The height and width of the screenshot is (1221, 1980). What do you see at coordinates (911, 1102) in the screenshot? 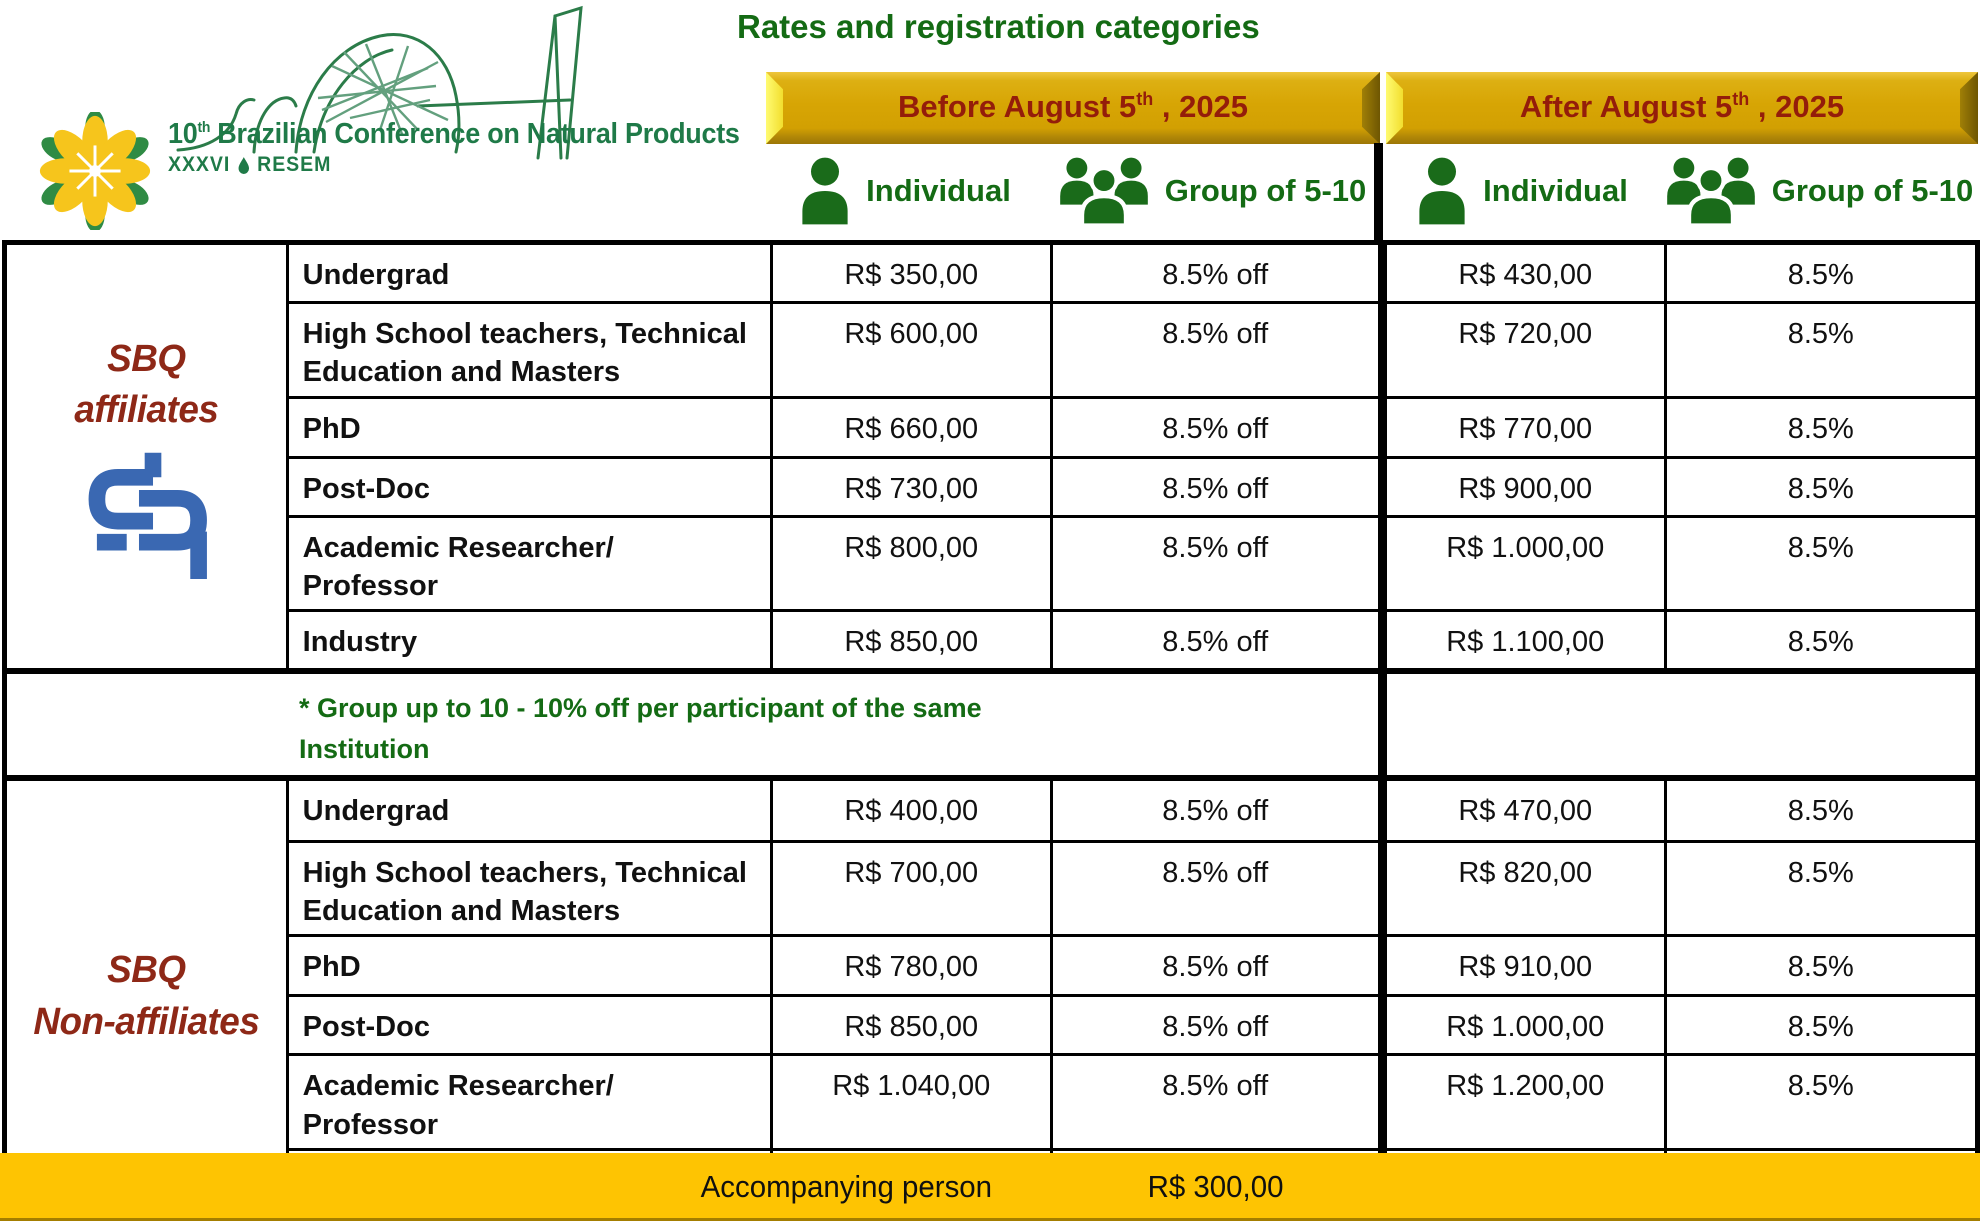
I see `price-cell: R$ 1.040,00` at bounding box center [911, 1102].